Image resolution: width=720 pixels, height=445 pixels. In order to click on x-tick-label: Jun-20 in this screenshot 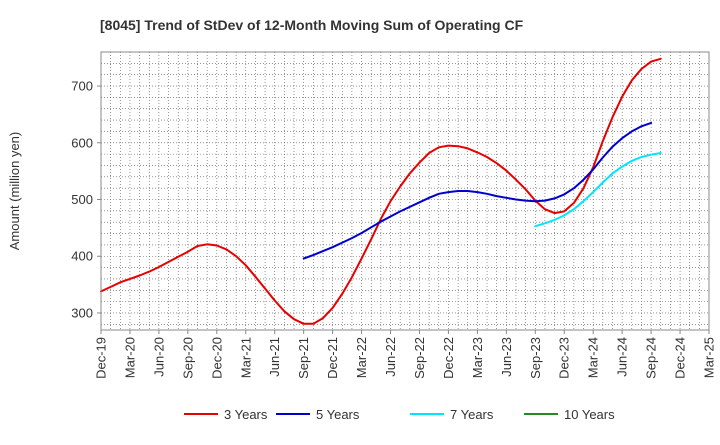, I will do `click(158, 357)`.